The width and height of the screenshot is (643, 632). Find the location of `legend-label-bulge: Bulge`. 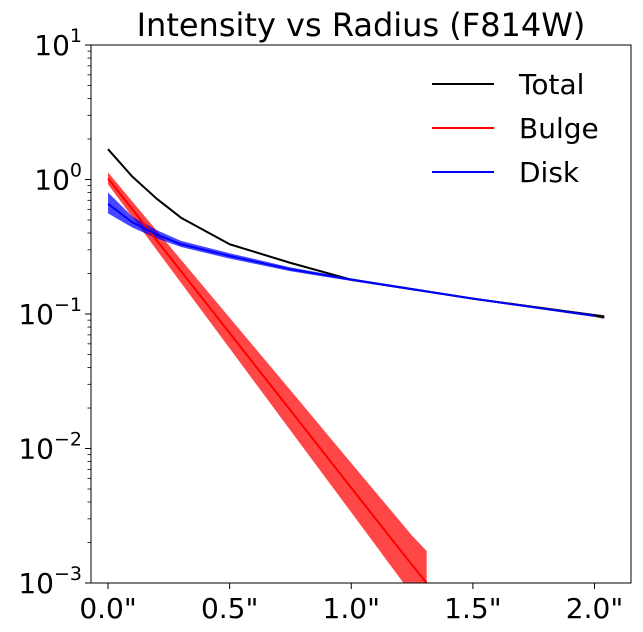

legend-label-bulge: Bulge is located at coordinates (559, 128).